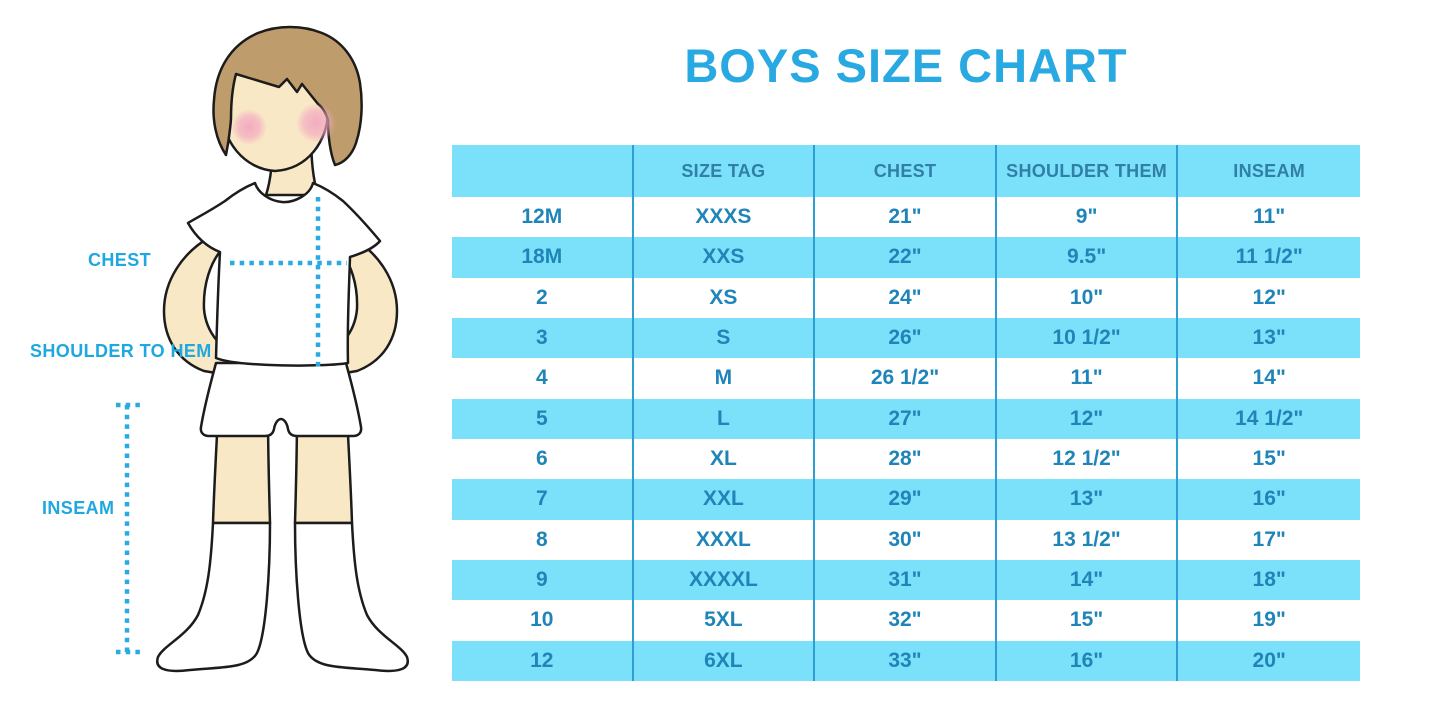 This screenshot has height=723, width=1445. I want to click on table-cell: 32", so click(906, 620).